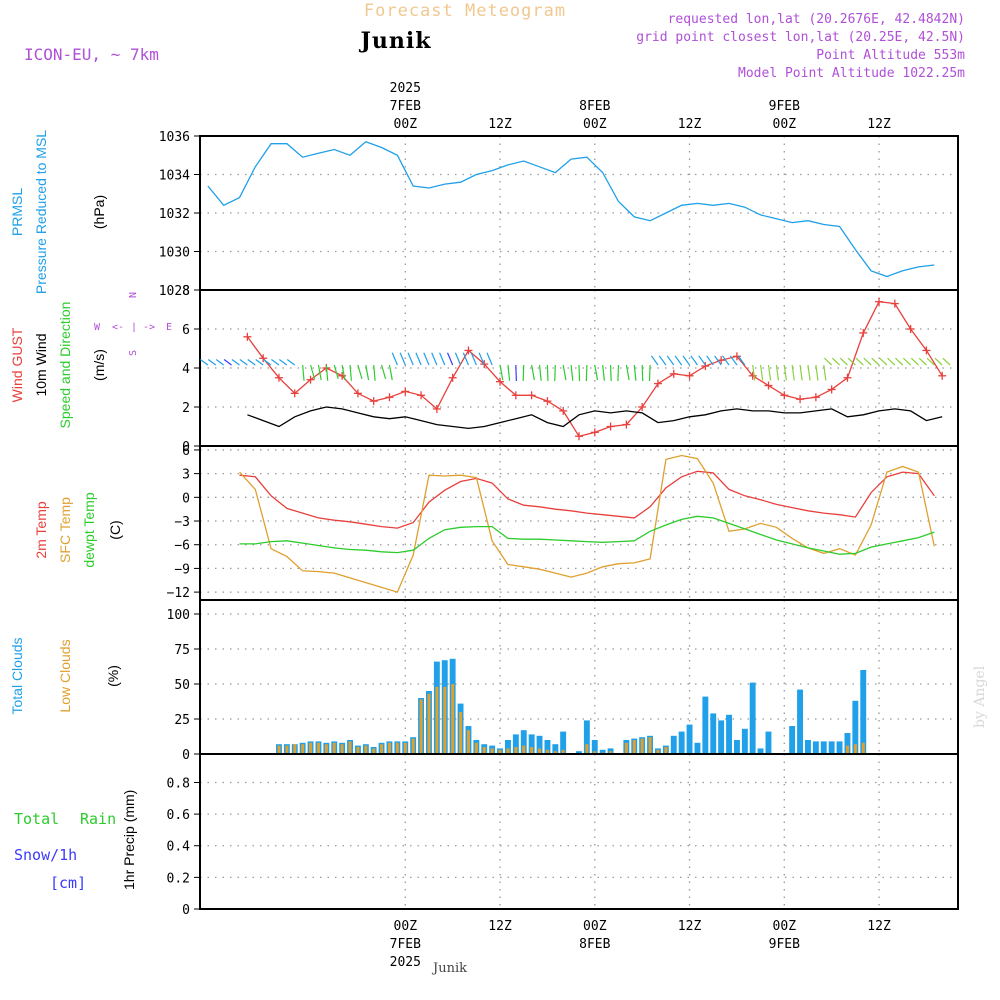 The width and height of the screenshot is (1000, 1000). What do you see at coordinates (587, 535) in the screenshot?
I see `dewpt-temp-line` at bounding box center [587, 535].